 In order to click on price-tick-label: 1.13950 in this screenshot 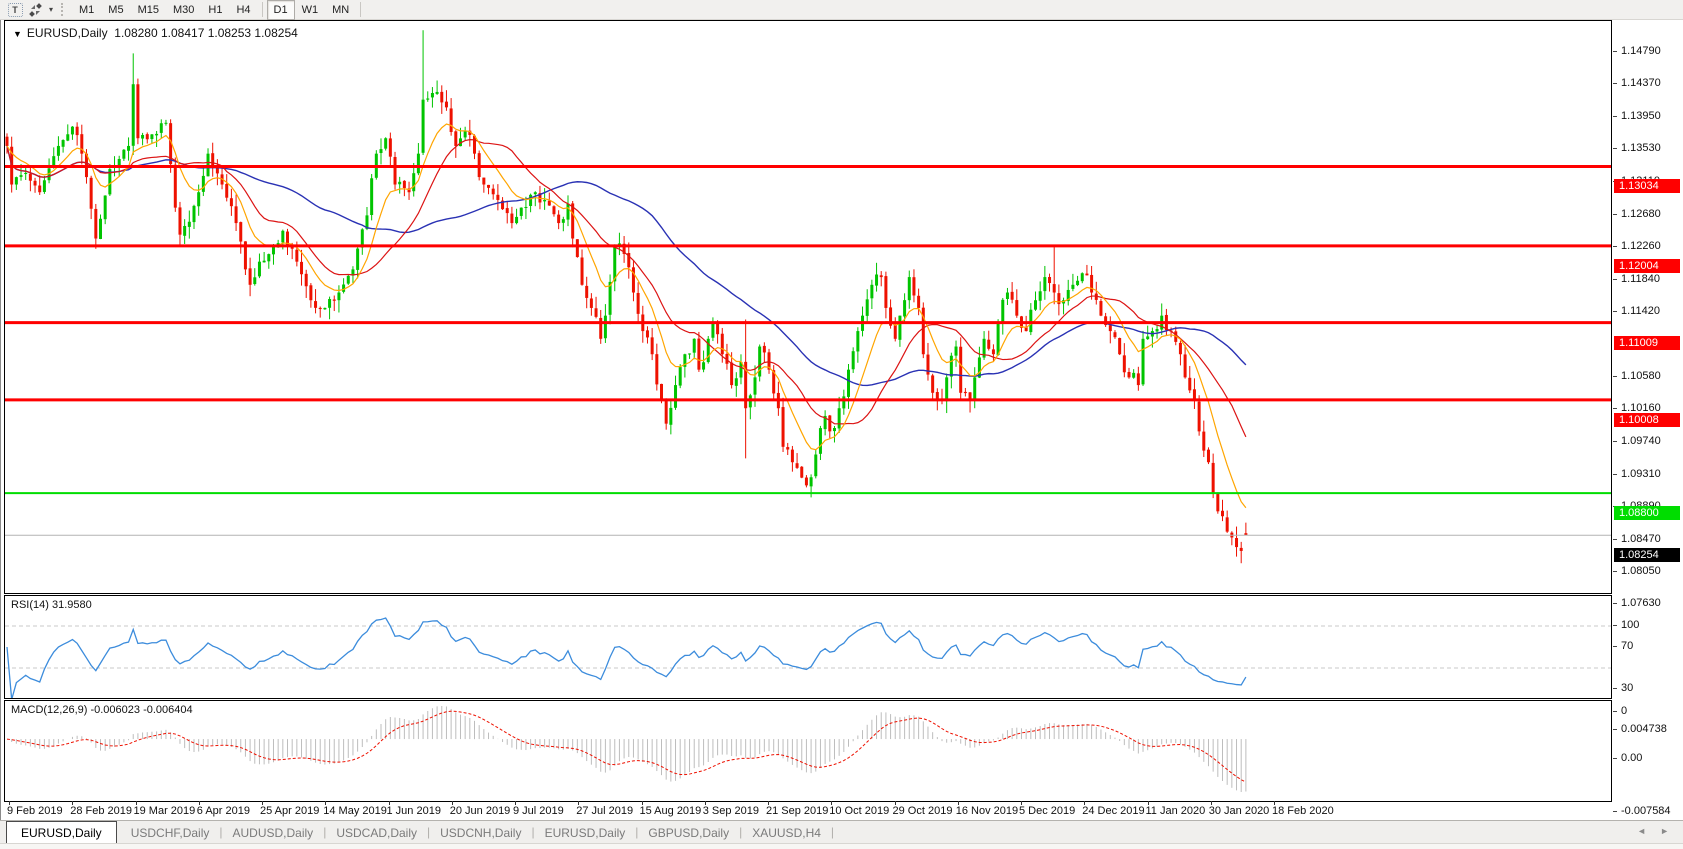, I will do `click(1648, 116)`.